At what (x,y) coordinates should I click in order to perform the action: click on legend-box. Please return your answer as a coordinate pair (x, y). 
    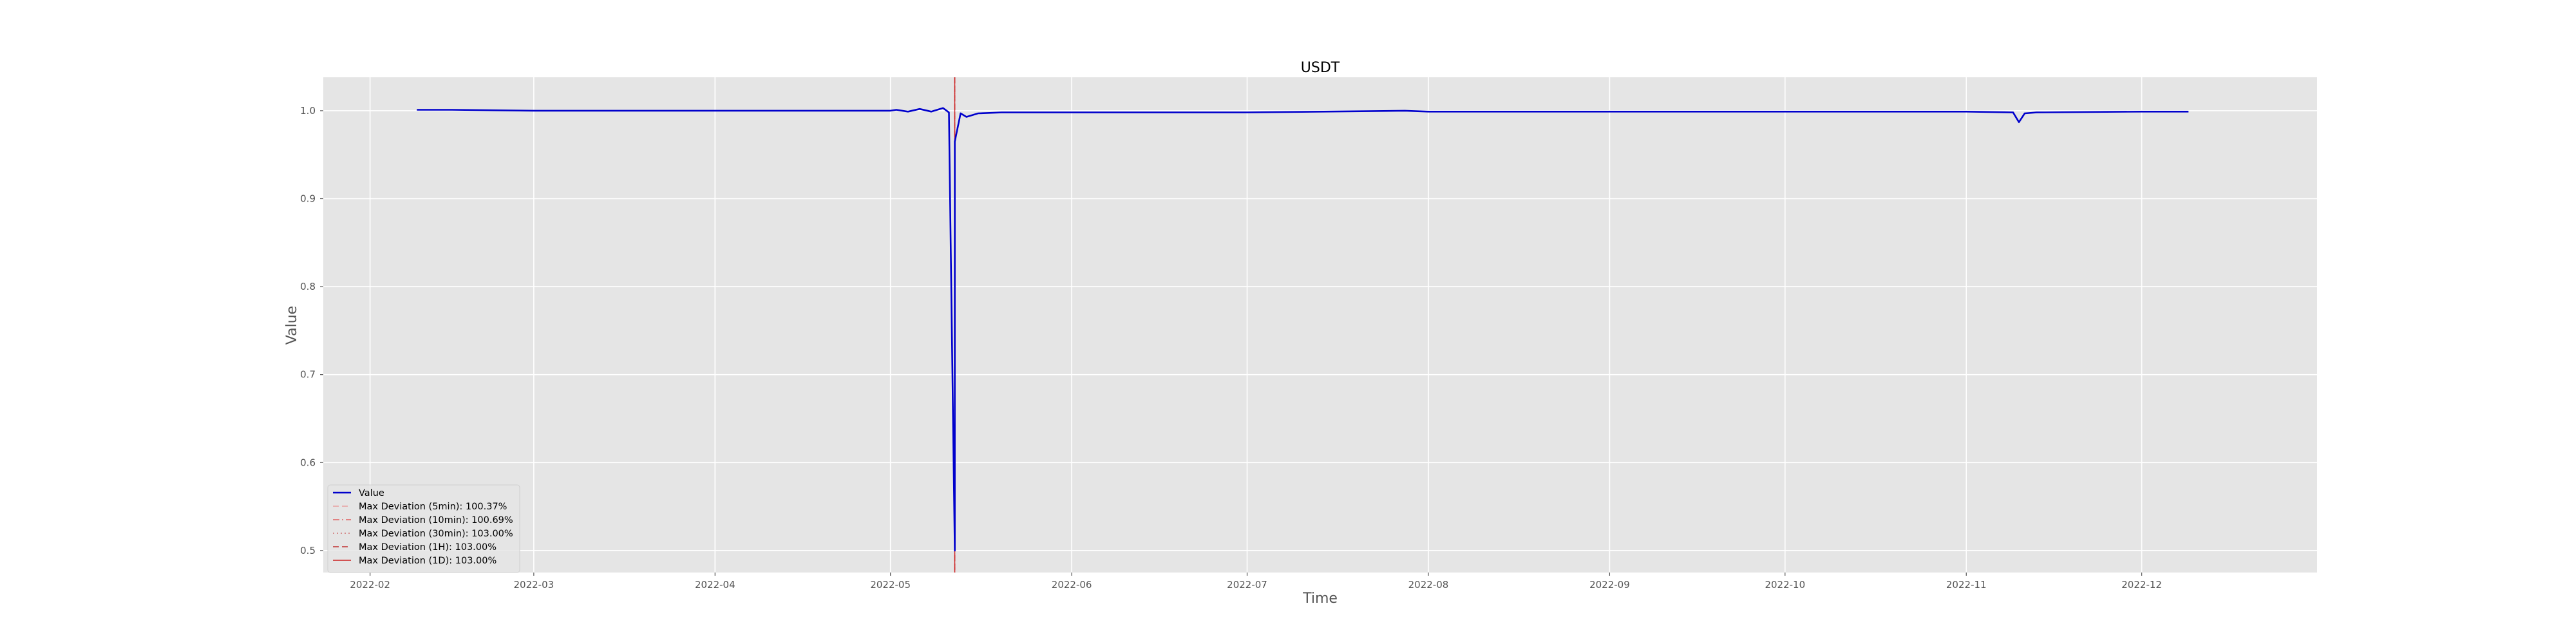
    Looking at the image, I should click on (423, 528).